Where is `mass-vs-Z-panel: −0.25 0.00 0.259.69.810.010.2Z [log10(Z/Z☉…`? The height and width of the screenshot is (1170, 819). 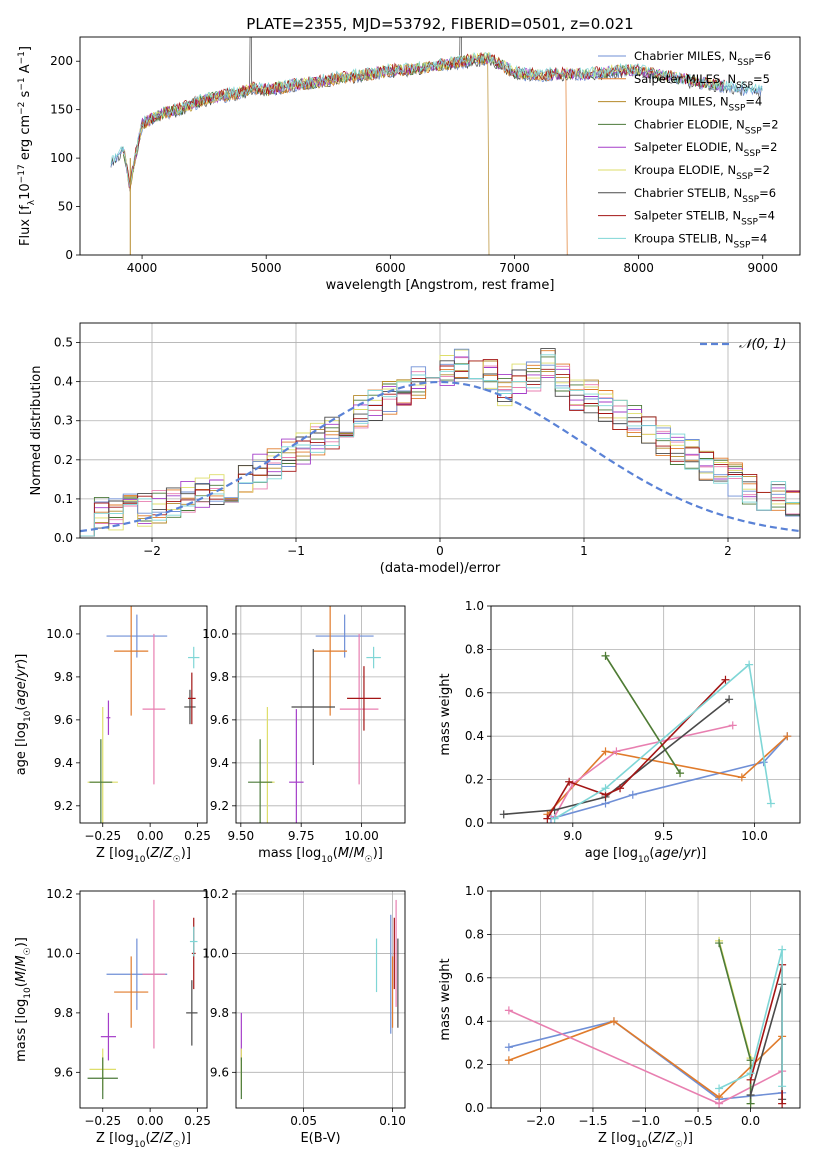 mass-vs-Z-panel: −0.25 0.00 0.259.69.810.010.2Z [log10(Z/Z☉… is located at coordinates (112, 1018).